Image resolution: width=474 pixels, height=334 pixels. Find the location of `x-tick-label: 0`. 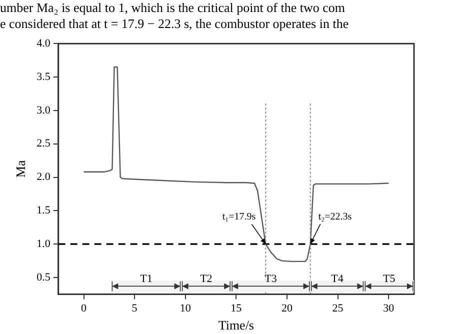

x-tick-label: 0 is located at coordinates (84, 308).